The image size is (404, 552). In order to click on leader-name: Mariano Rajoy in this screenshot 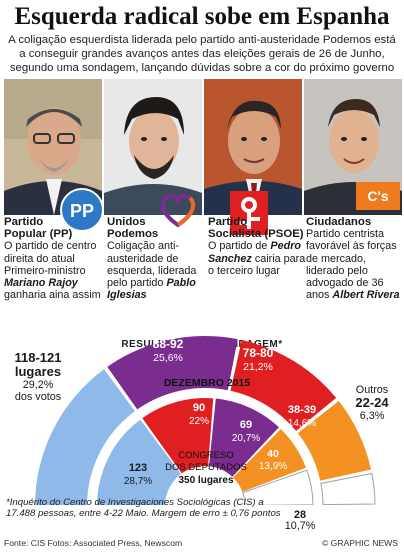, I will do `click(41, 283)`.